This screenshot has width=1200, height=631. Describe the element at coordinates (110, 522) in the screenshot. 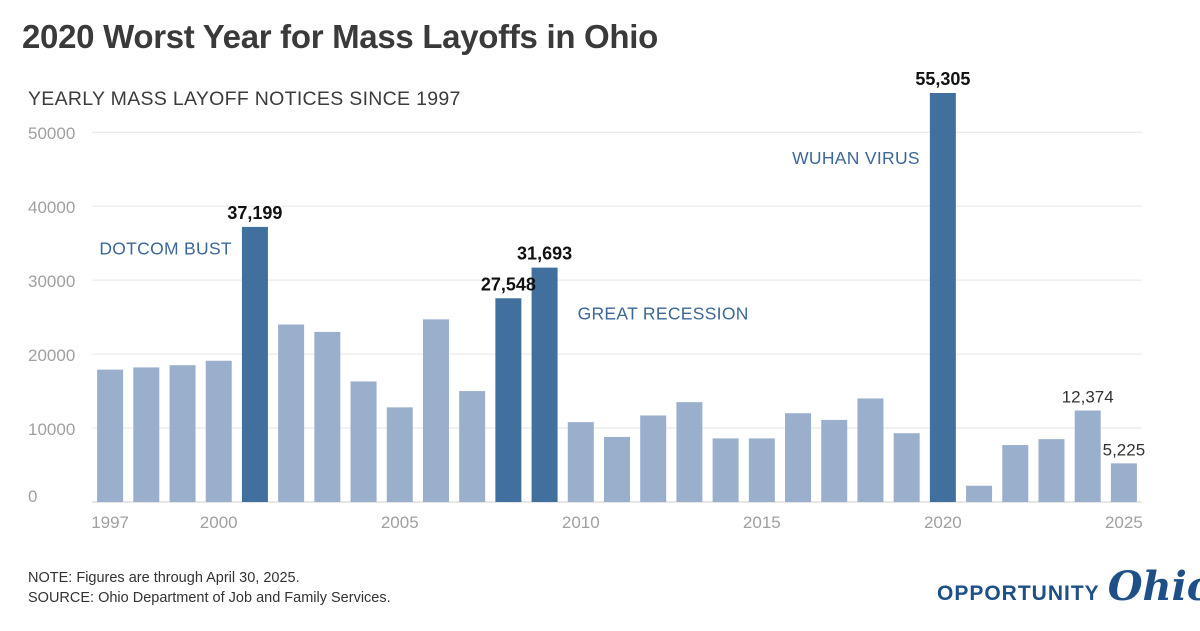

I see `x-tick-label: 1997` at that location.